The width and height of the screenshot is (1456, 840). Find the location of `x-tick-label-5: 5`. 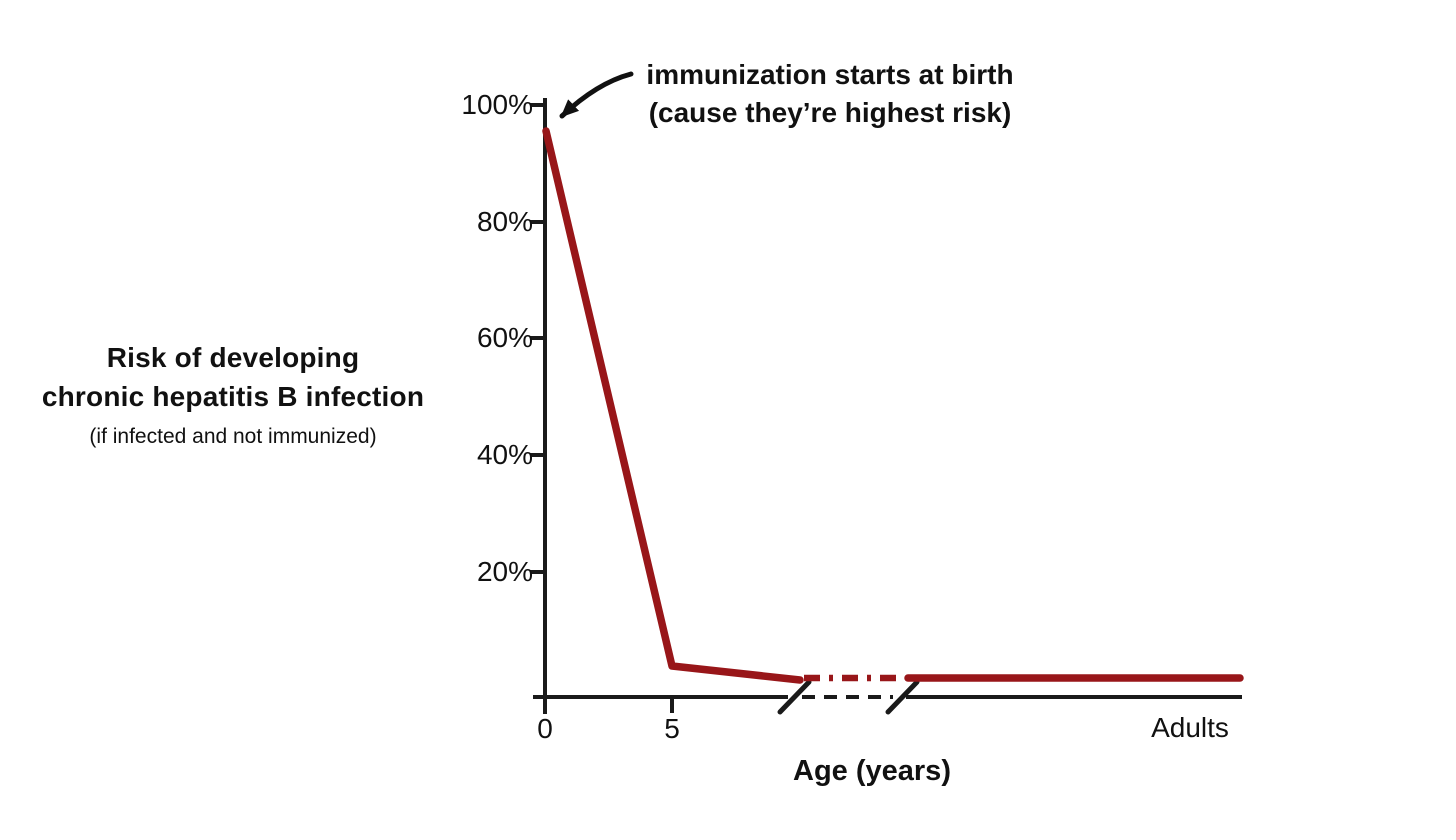

x-tick-label-5: 5 is located at coordinates (672, 728).